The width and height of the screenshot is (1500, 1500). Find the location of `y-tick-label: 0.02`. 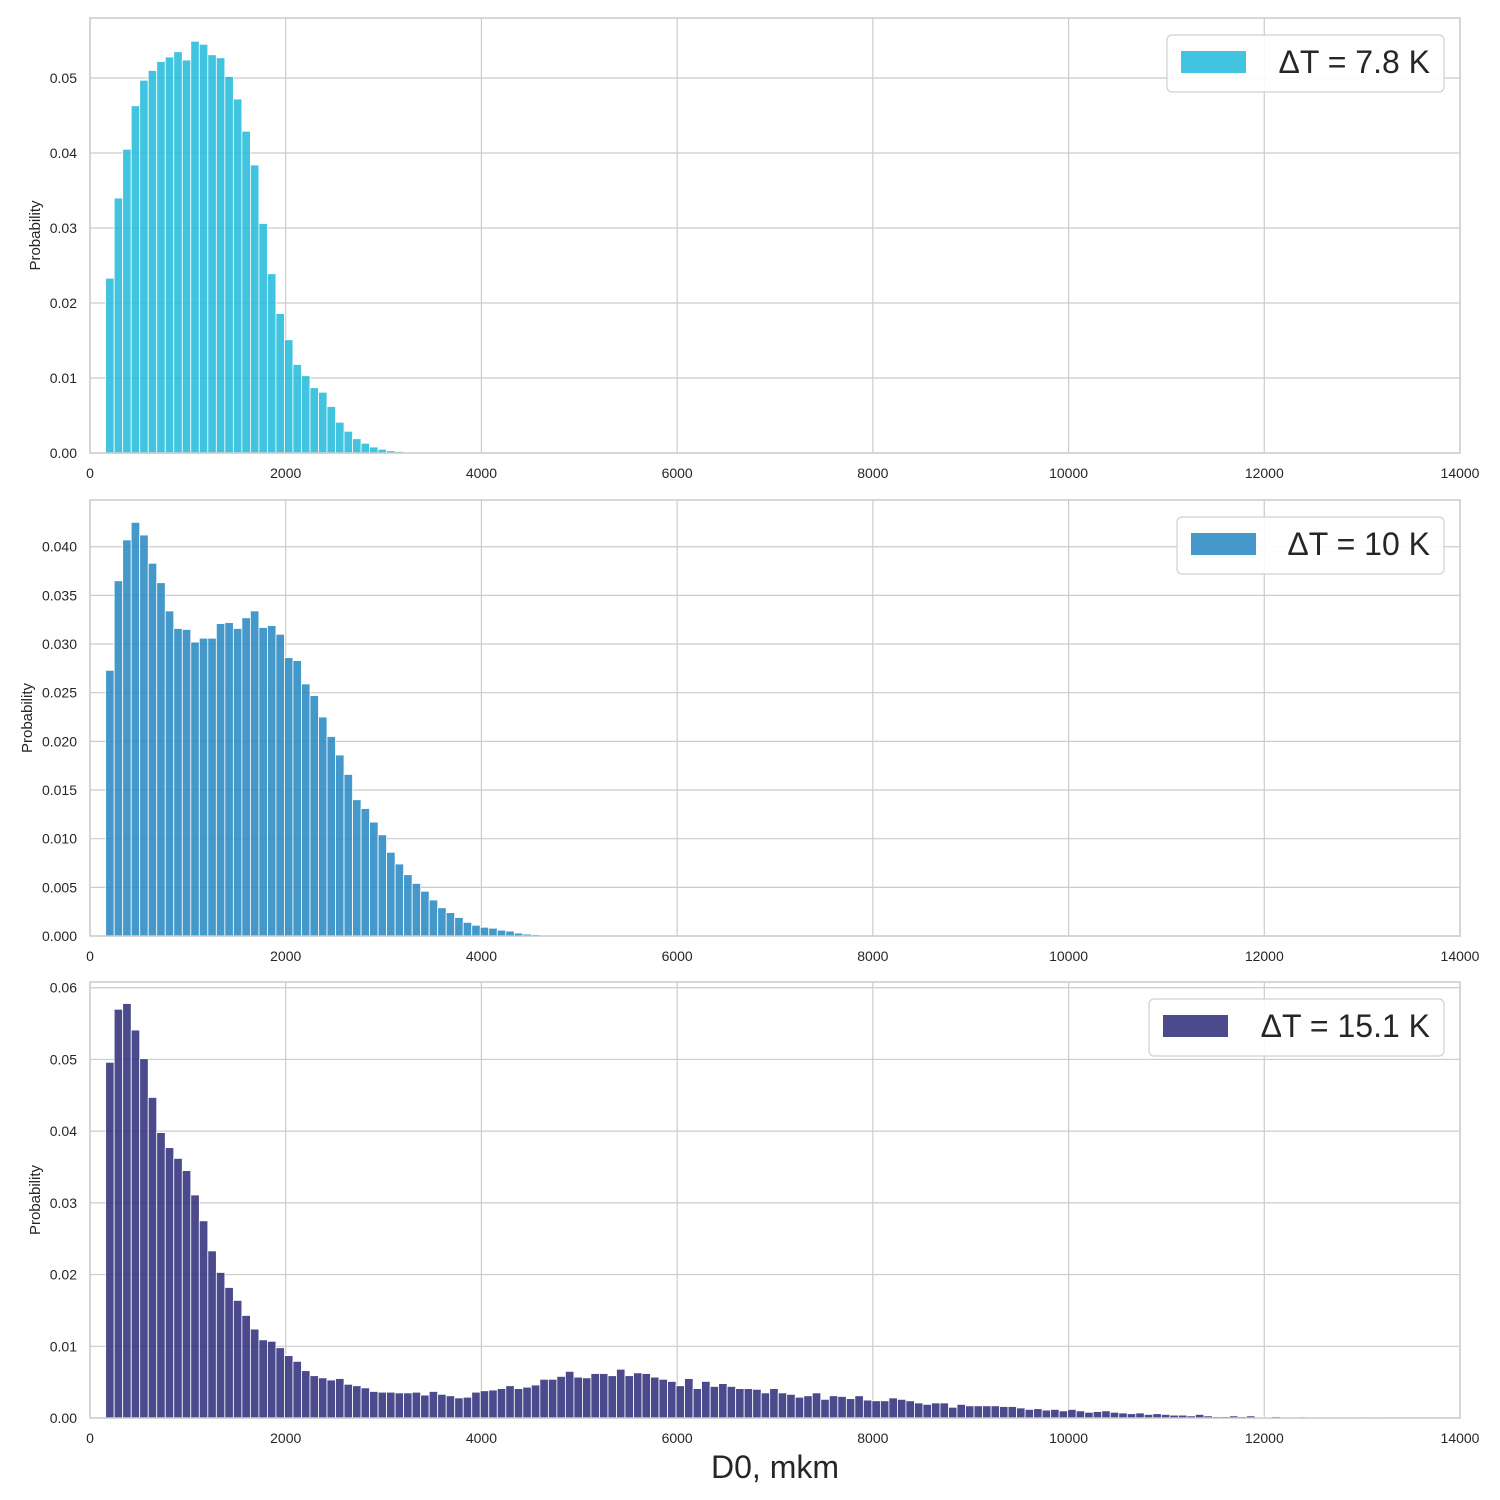

y-tick-label: 0.02 is located at coordinates (63, 1275).